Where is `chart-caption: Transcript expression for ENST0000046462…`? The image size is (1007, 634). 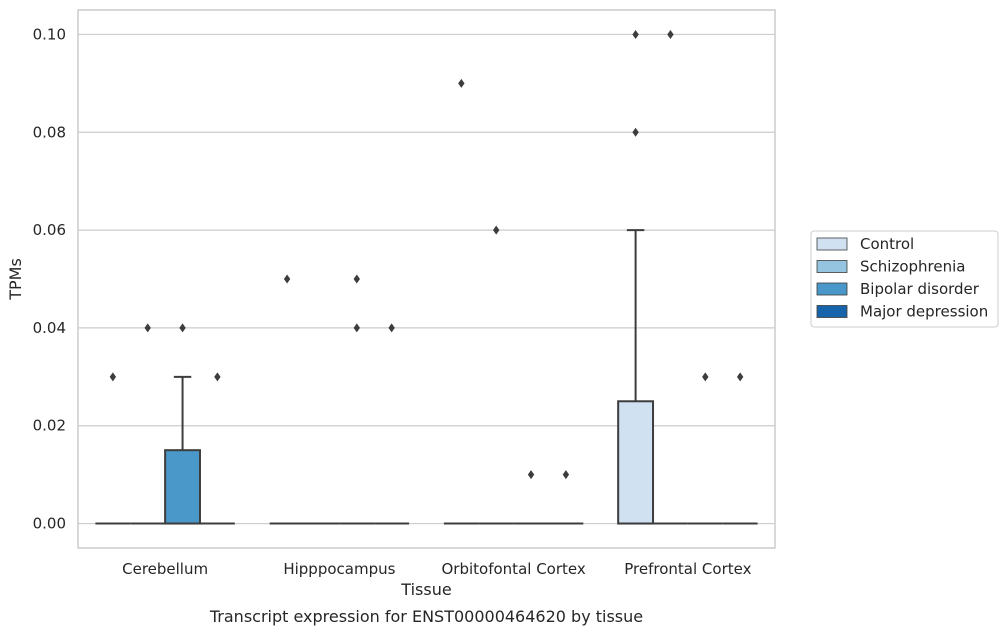
chart-caption: Transcript expression for ENST0000046462… is located at coordinates (426, 616).